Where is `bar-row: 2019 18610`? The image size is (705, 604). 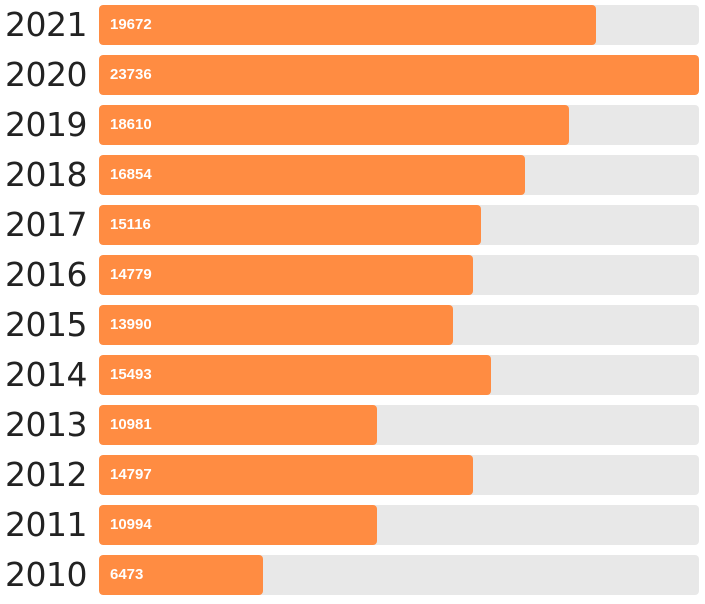 bar-row: 2019 18610 is located at coordinates (352, 125).